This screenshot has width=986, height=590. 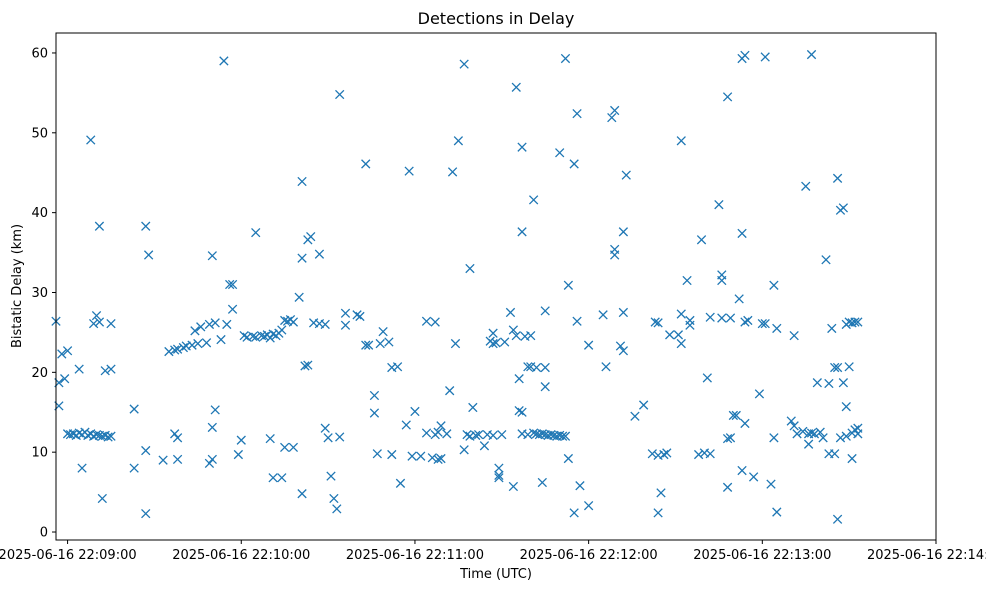 I want to click on x-tick-label: 2025-06-16 22:12:00, so click(x=589, y=555).